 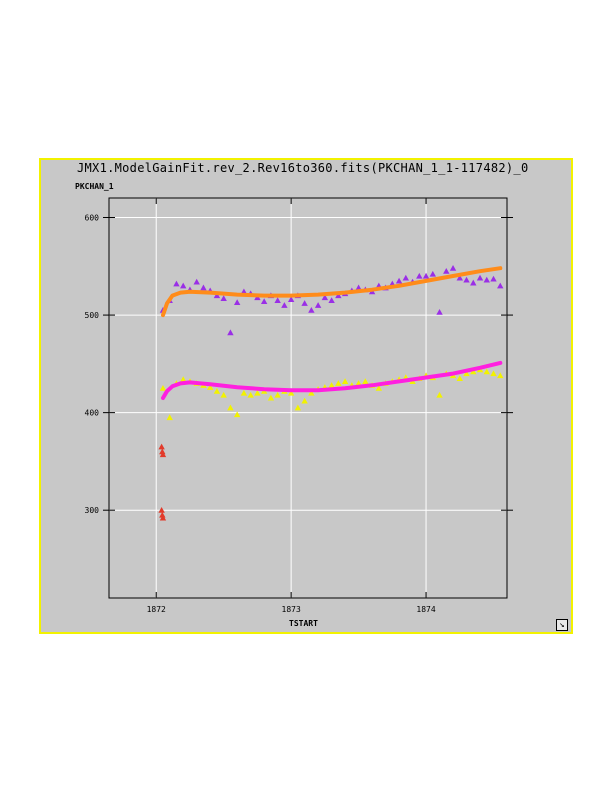 I want to click on y-tick-label: 400, so click(x=92, y=413).